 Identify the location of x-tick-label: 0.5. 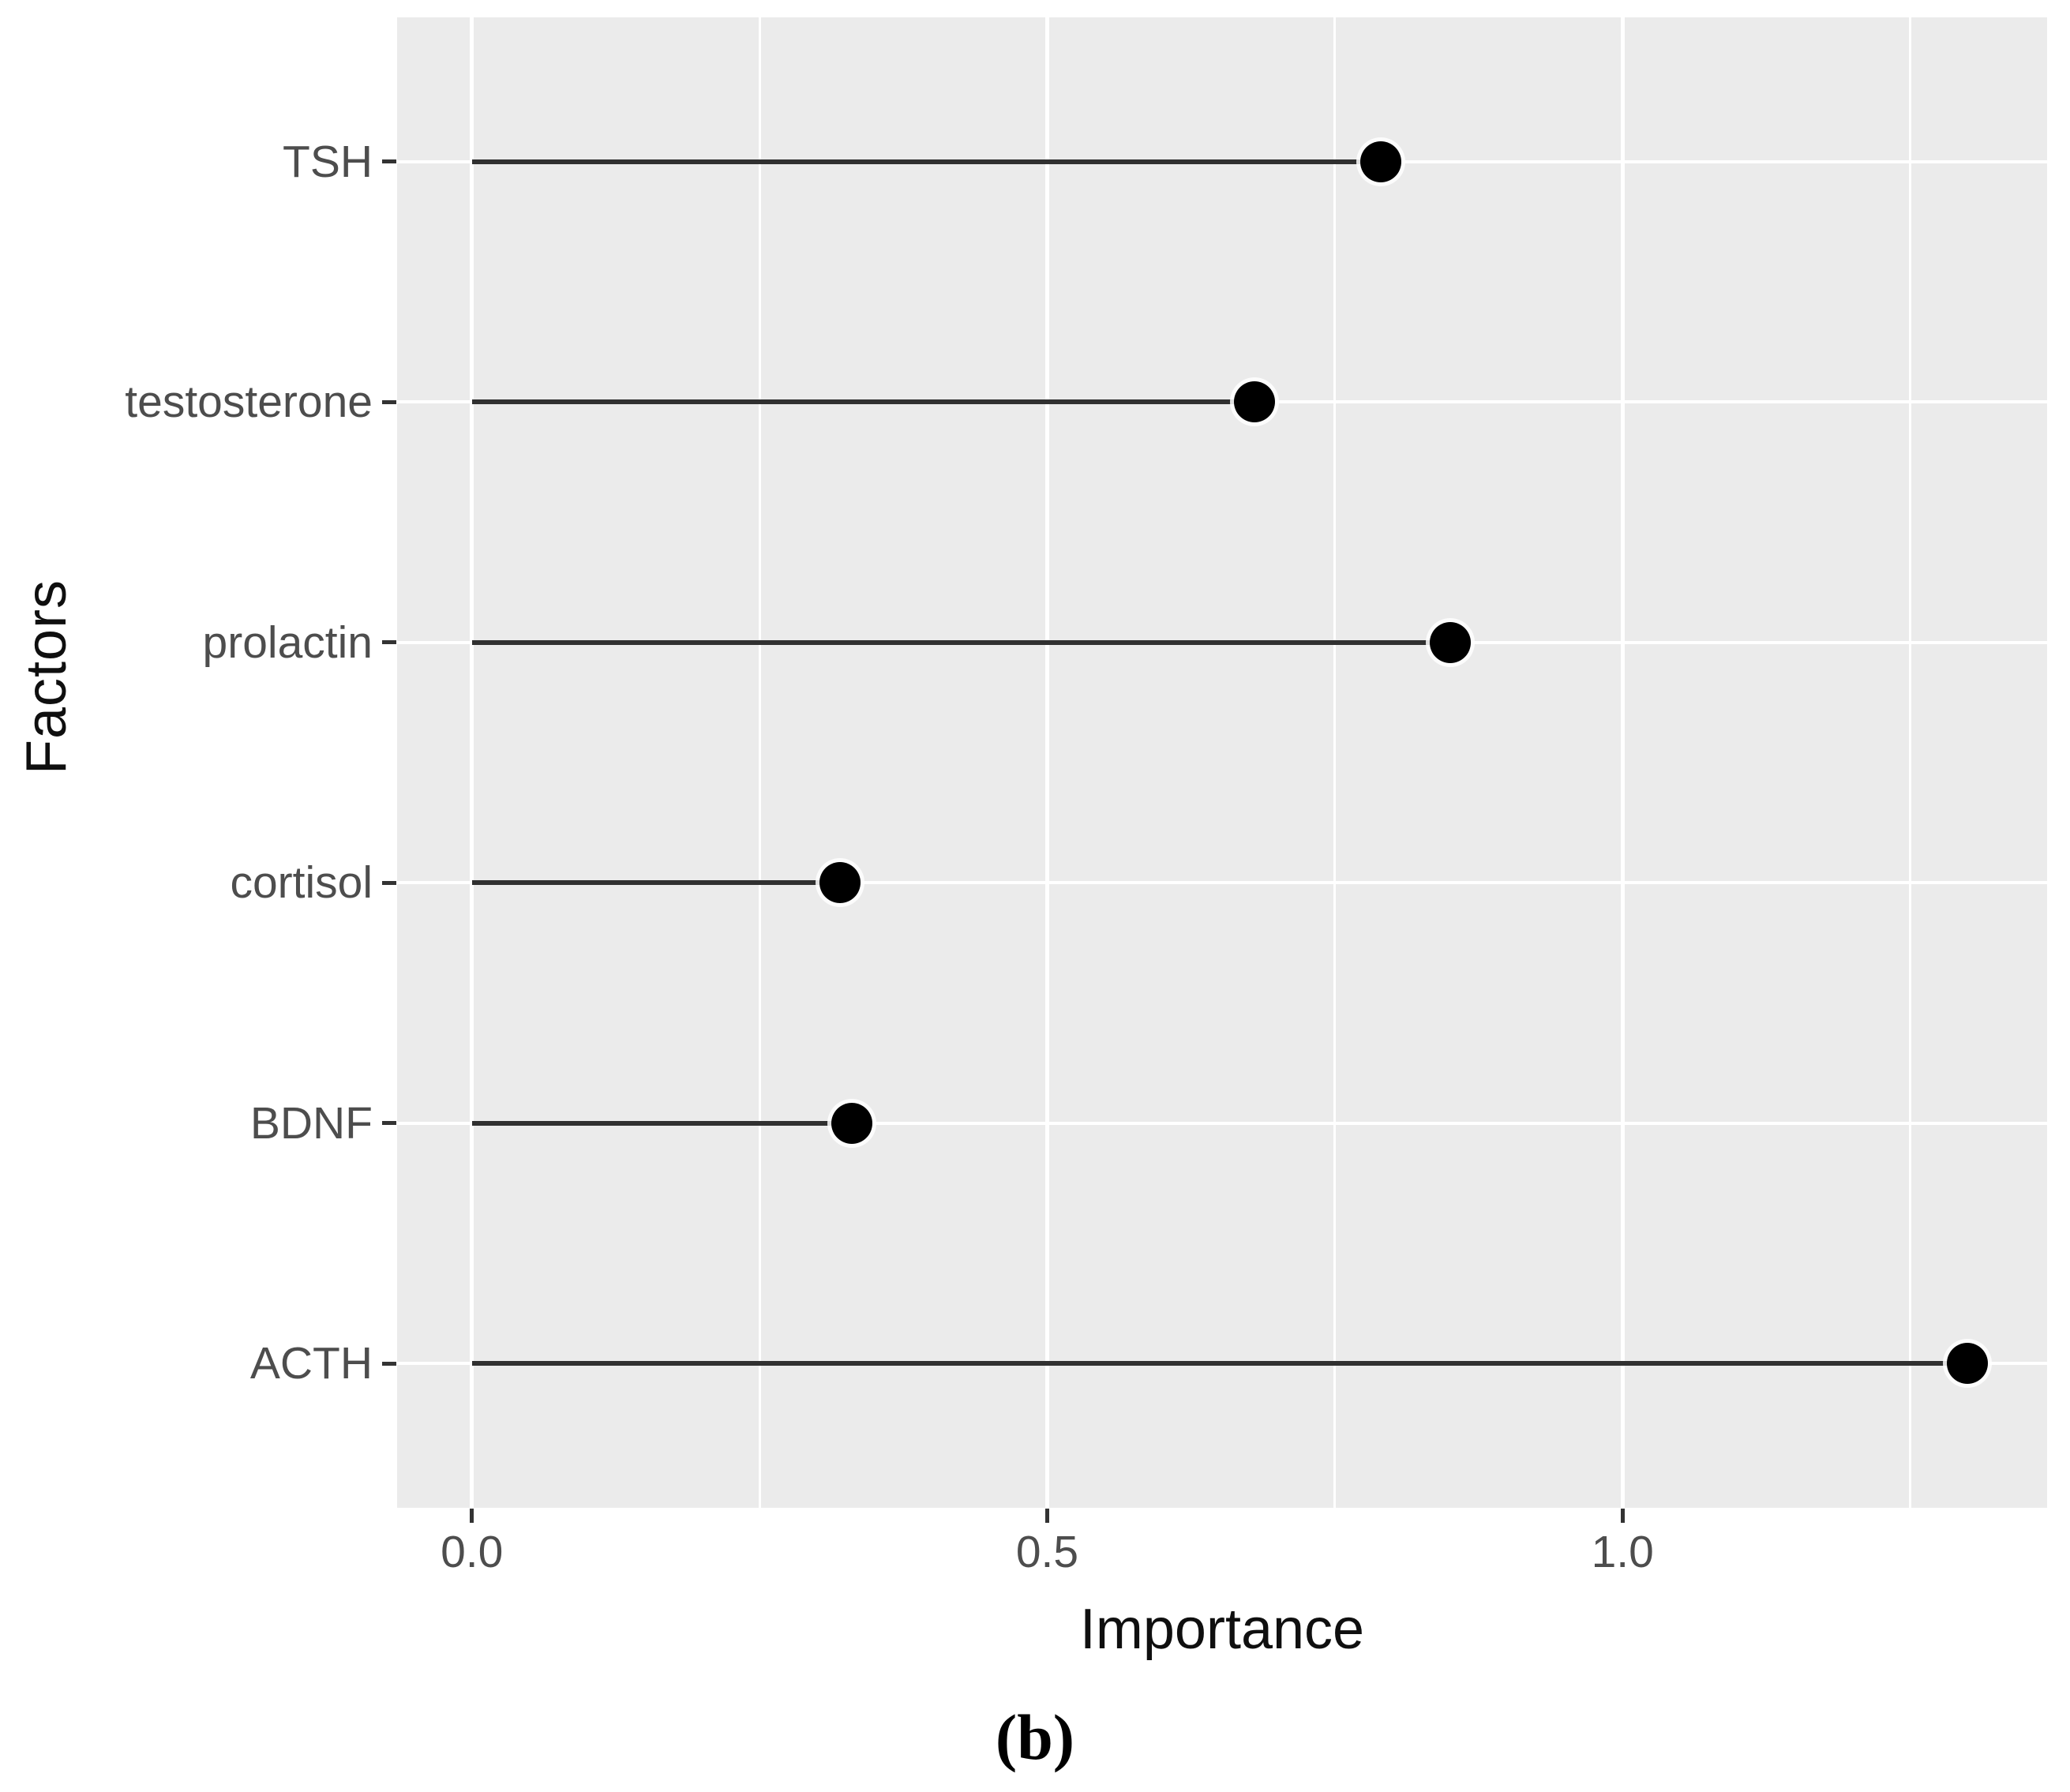
(1047, 1552).